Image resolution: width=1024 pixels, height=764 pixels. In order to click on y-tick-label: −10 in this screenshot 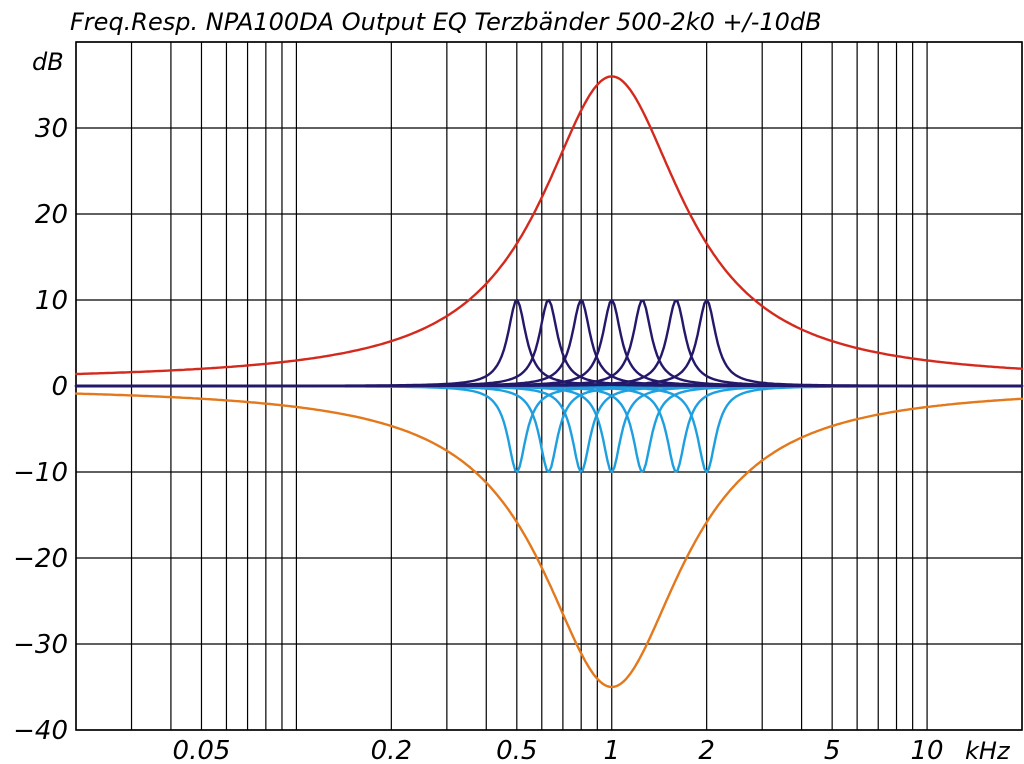, I will do `click(40, 473)`.